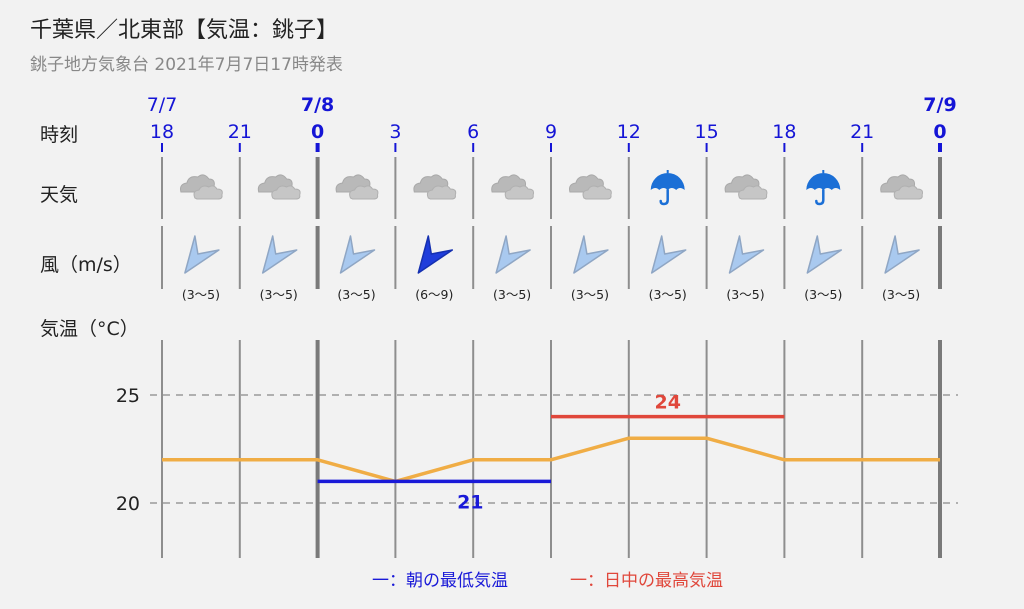  Describe the element at coordinates (629, 132) in the screenshot. I see `hour-label: 12` at that location.